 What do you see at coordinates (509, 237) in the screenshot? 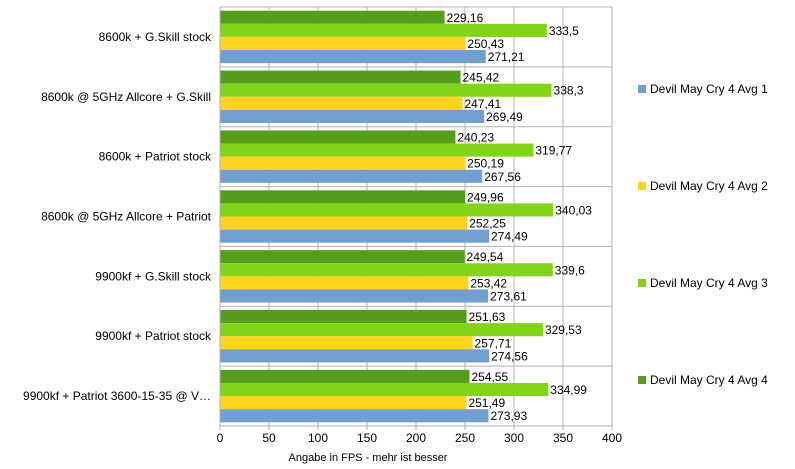
I see `data-label: 274,49` at bounding box center [509, 237].